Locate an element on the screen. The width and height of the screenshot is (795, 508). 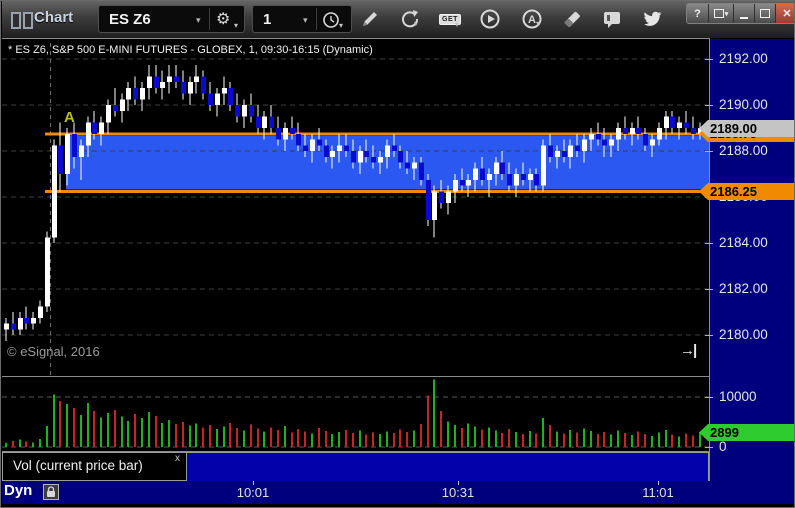
symbol-combo: ES Z6 ▾ ⚙ ▾ is located at coordinates (171, 19).